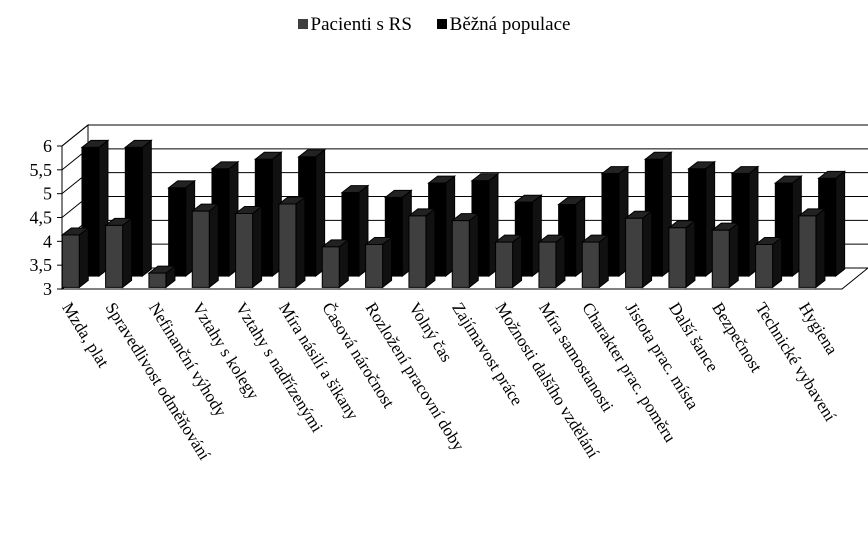 The height and width of the screenshot is (536, 868). What do you see at coordinates (75, 135) in the screenshot?
I see `gridline-depth` at bounding box center [75, 135].